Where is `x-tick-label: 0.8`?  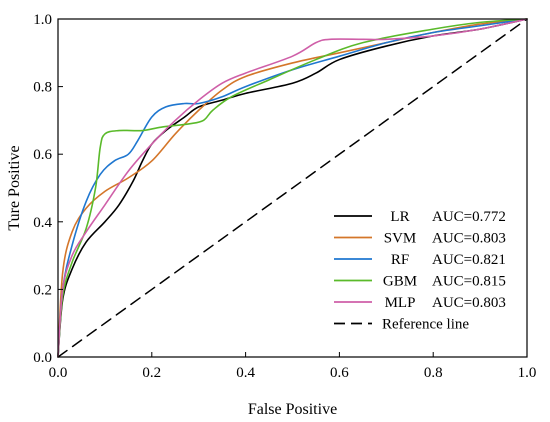 x-tick-label: 0.8 is located at coordinates (433, 373).